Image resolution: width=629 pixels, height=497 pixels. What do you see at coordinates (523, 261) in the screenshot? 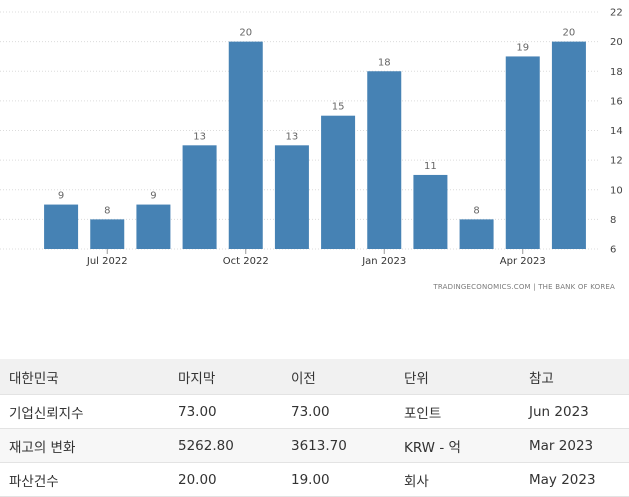
I see `x-tick-label: Apr 2023` at bounding box center [523, 261].